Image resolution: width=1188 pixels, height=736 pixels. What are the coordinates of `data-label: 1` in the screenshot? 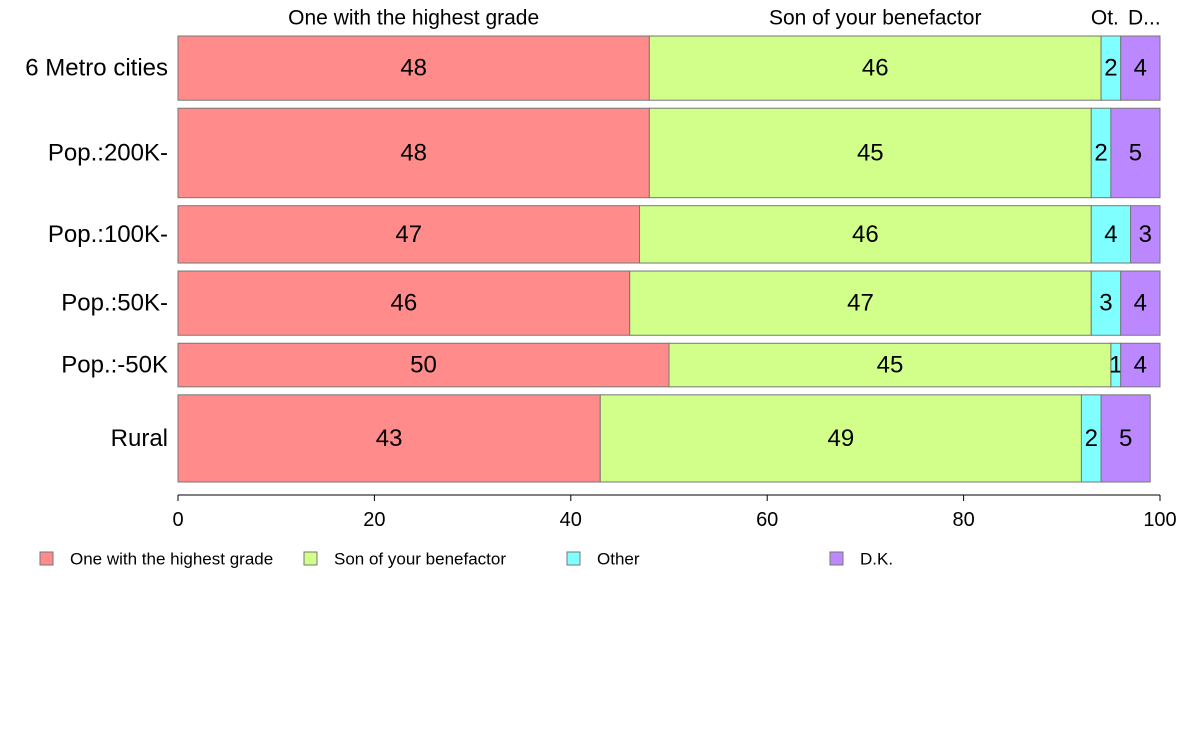 It's located at (1115, 365).